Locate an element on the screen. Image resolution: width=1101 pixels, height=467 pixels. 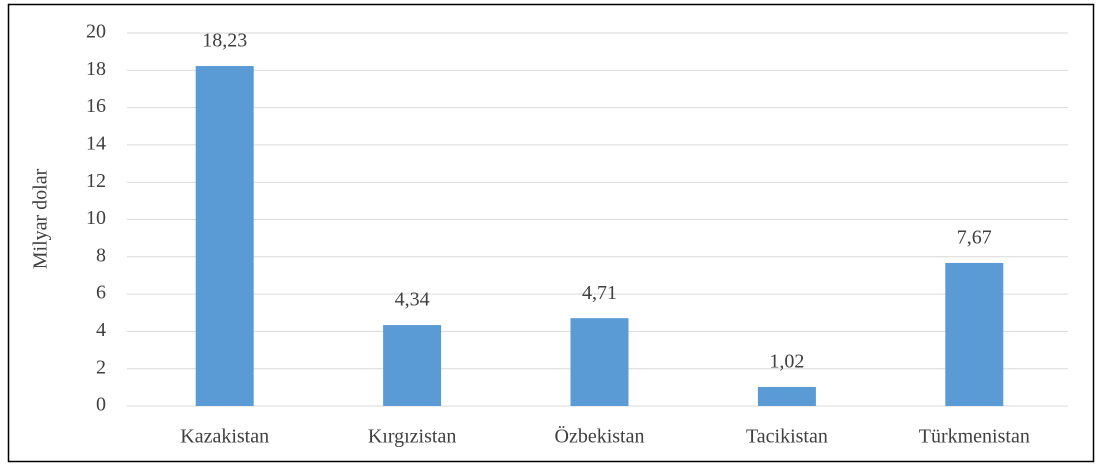
data-label: 18,23 is located at coordinates (224, 41).